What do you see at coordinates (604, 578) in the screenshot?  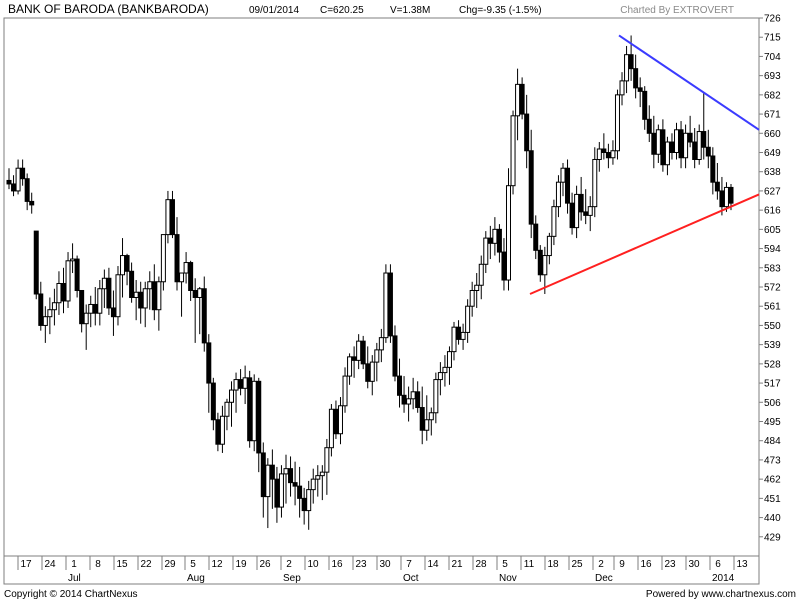 I see `x-month-label: Dec` at bounding box center [604, 578].